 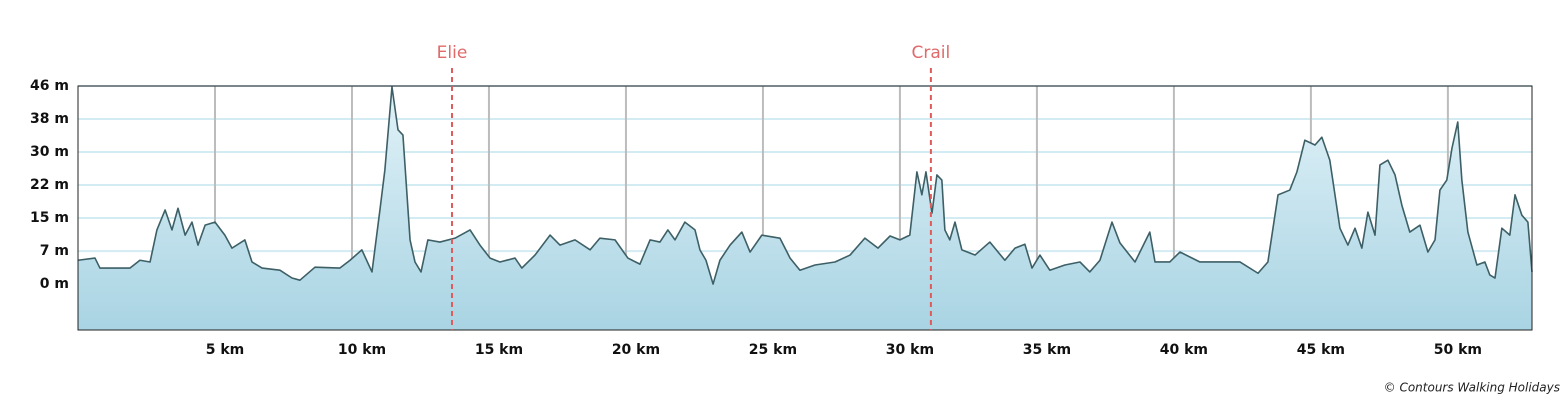 I want to click on x-tick-label: 45 km, so click(x=1321, y=350).